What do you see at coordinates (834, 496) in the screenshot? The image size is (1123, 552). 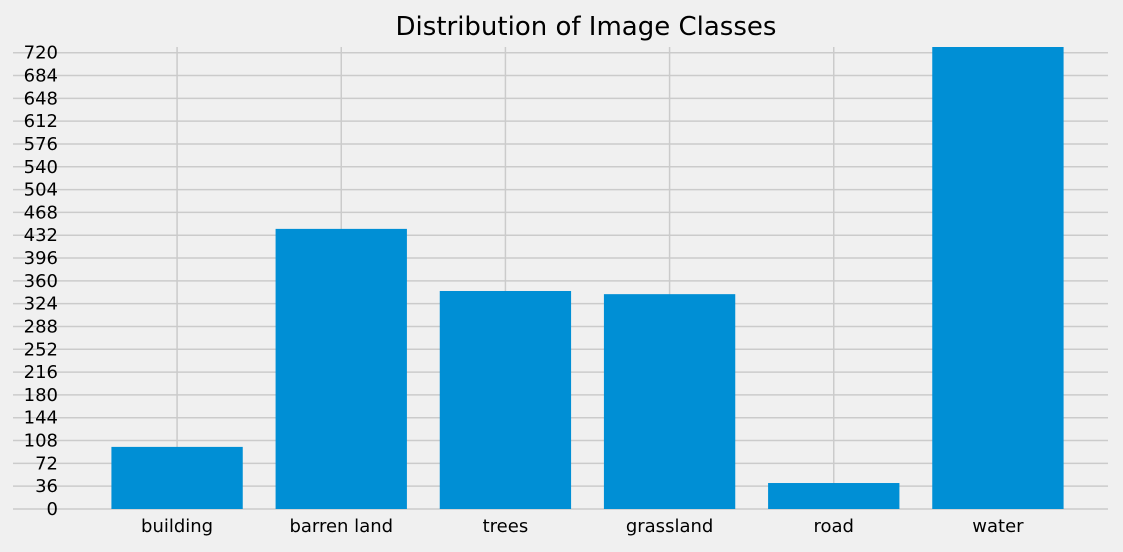 I see `bar-road` at bounding box center [834, 496].